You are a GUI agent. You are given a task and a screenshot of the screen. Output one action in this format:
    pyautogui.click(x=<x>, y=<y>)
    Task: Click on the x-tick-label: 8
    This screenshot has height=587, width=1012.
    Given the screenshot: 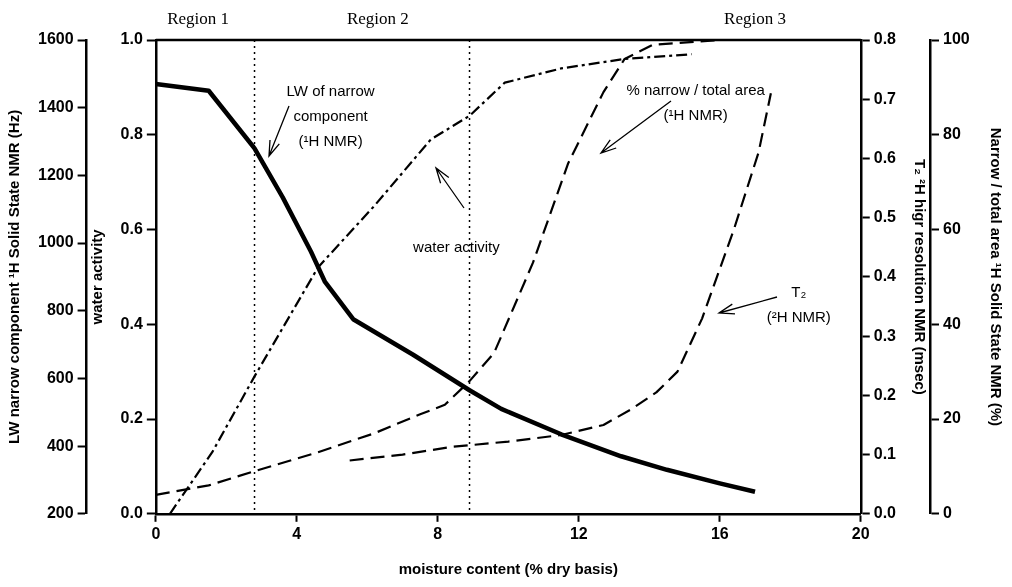 What is the action you would take?
    pyautogui.click(x=438, y=533)
    